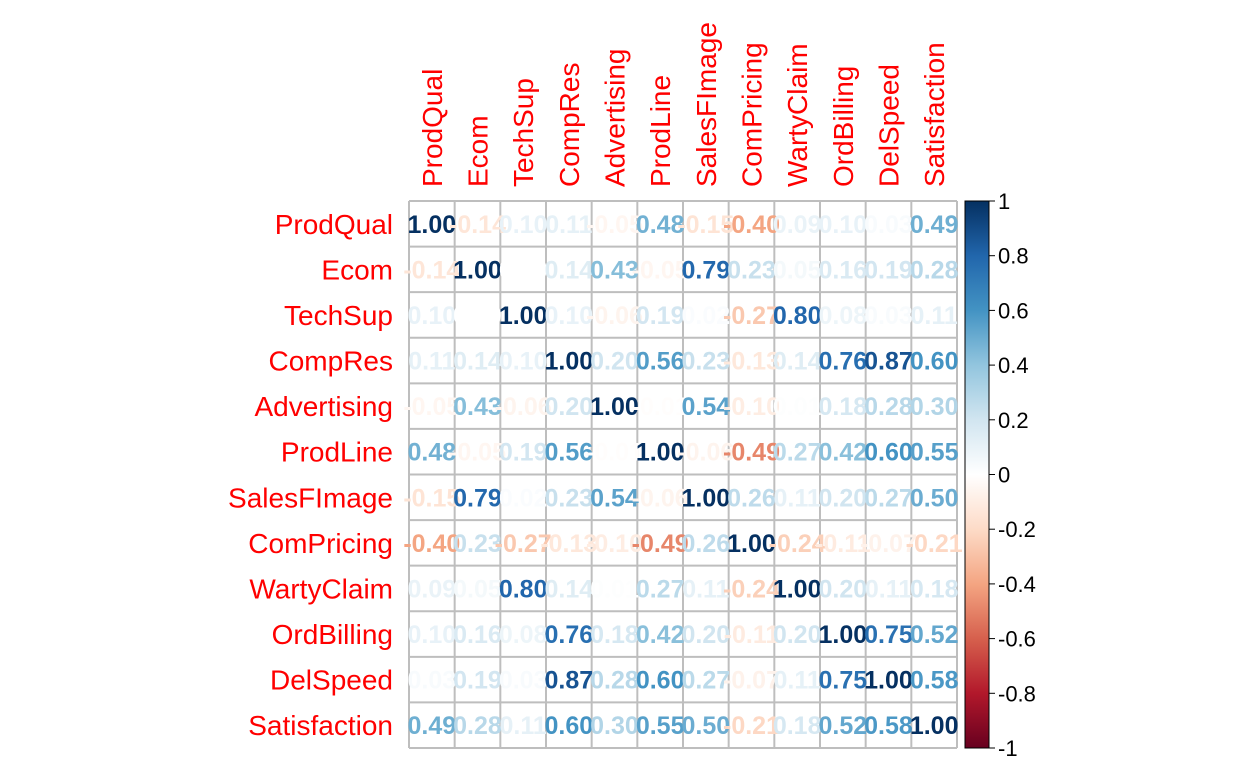 The image size is (1248, 773). Describe the element at coordinates (797, 316) in the screenshot. I see `cell-value-TechSup-WartyClaim: 0.80` at that location.